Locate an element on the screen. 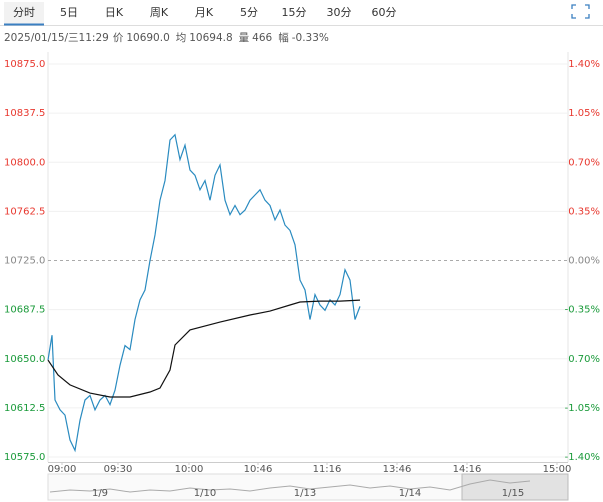 The width and height of the screenshot is (603, 502). tab: 60分 is located at coordinates (384, 12).